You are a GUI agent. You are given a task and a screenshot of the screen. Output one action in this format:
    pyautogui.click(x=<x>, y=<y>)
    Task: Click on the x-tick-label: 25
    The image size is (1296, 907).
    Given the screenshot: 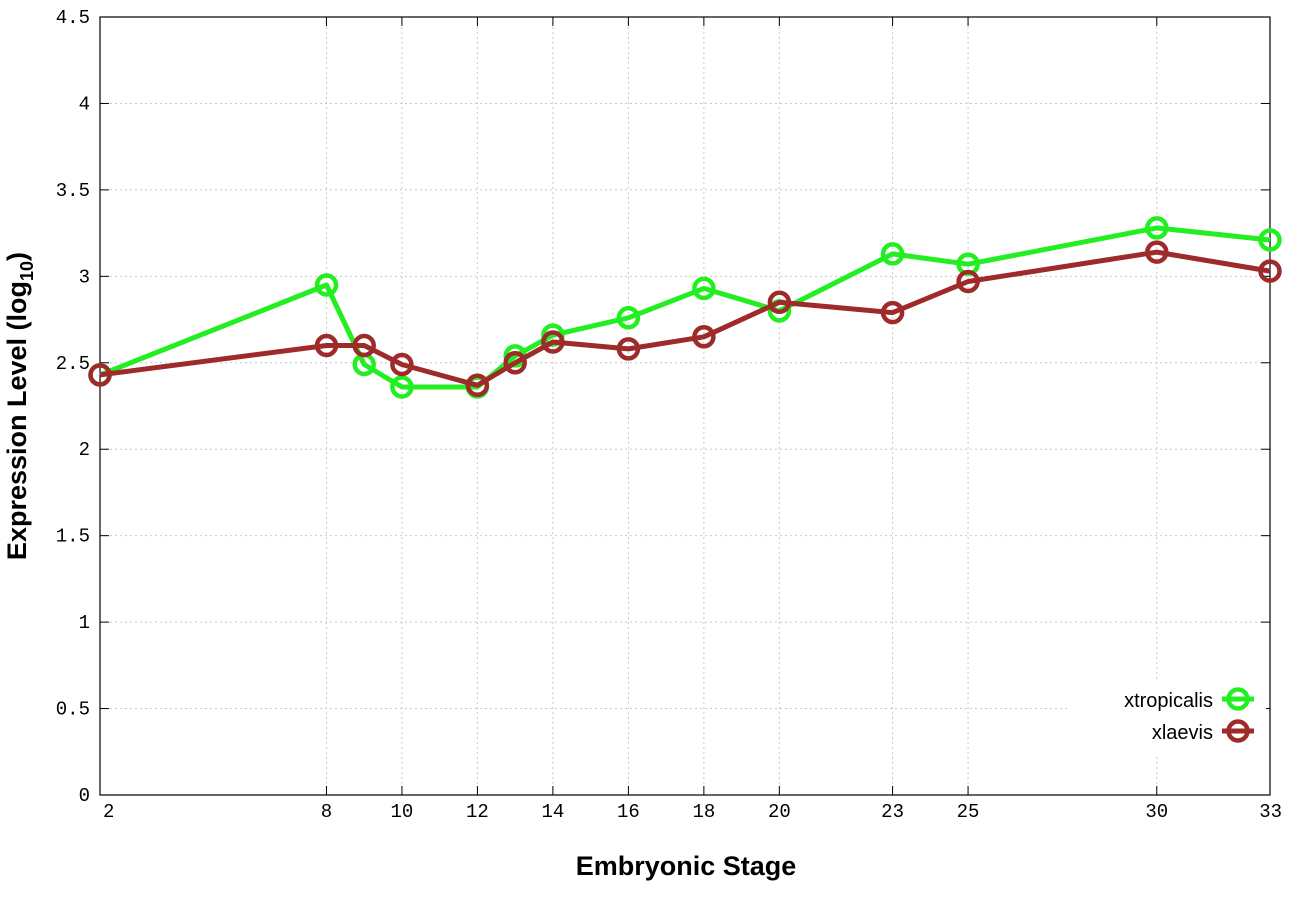 What is the action you would take?
    pyautogui.click(x=968, y=812)
    